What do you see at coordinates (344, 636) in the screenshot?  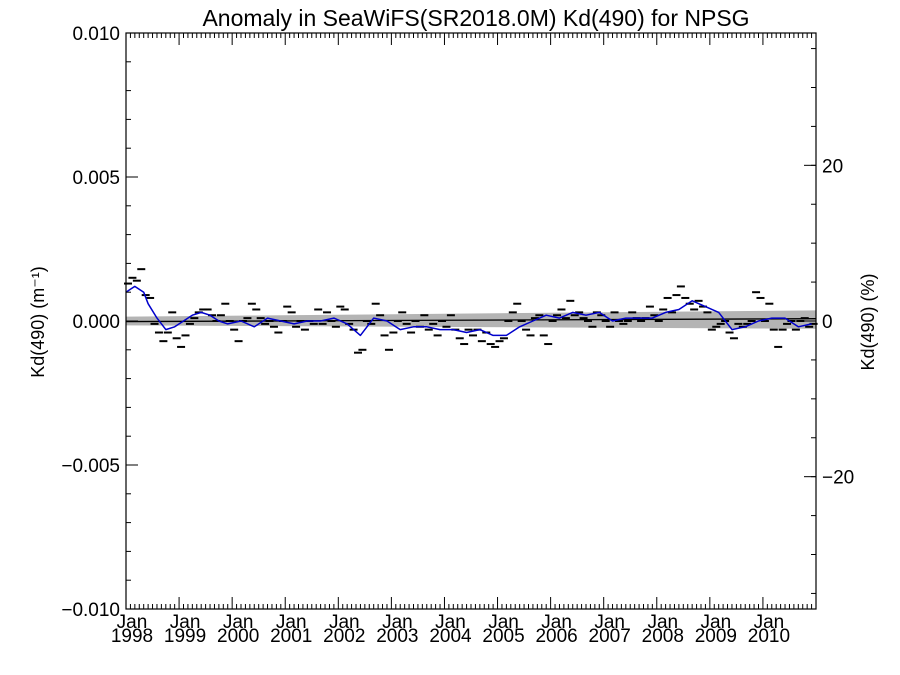 I see `x-tick-label-year: 2002` at bounding box center [344, 636].